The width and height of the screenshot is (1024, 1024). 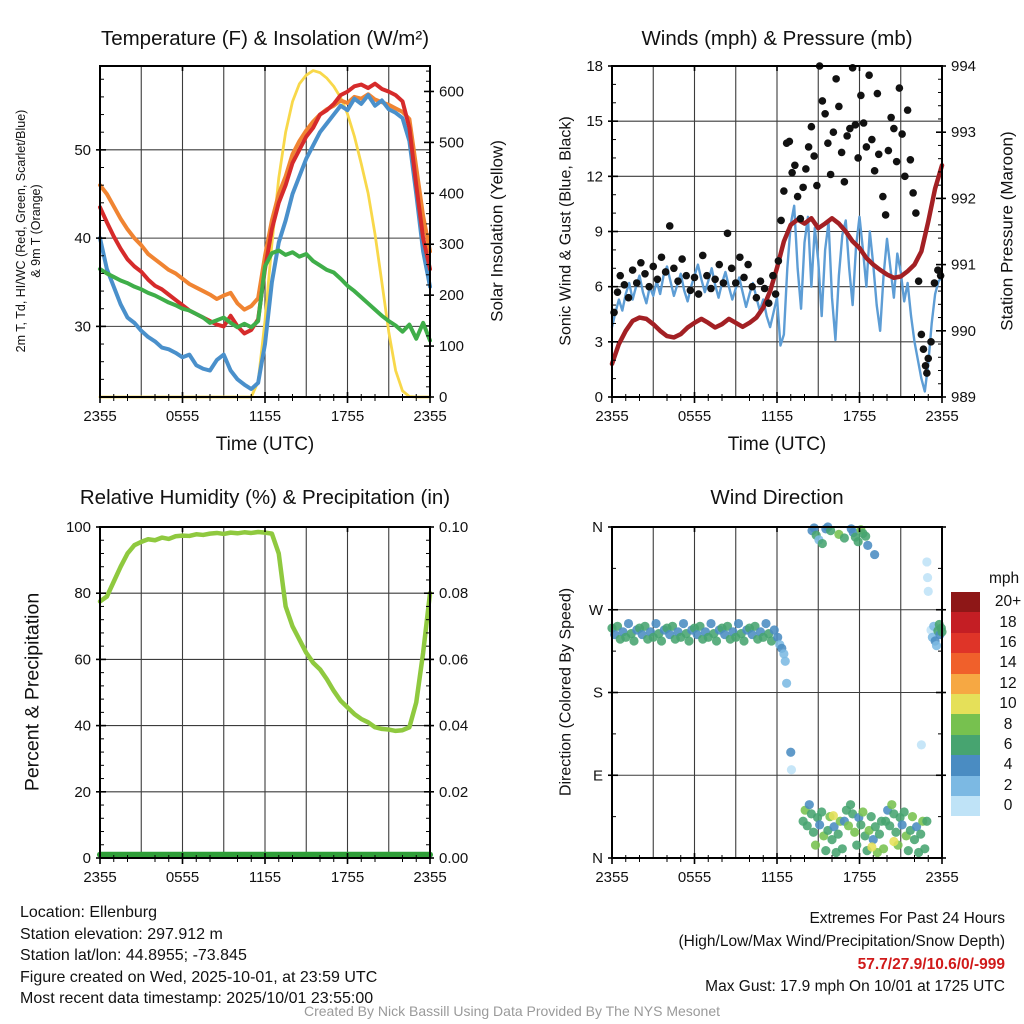 What do you see at coordinates (963, 198) in the screenshot?
I see `tick-label: 992` at bounding box center [963, 198].